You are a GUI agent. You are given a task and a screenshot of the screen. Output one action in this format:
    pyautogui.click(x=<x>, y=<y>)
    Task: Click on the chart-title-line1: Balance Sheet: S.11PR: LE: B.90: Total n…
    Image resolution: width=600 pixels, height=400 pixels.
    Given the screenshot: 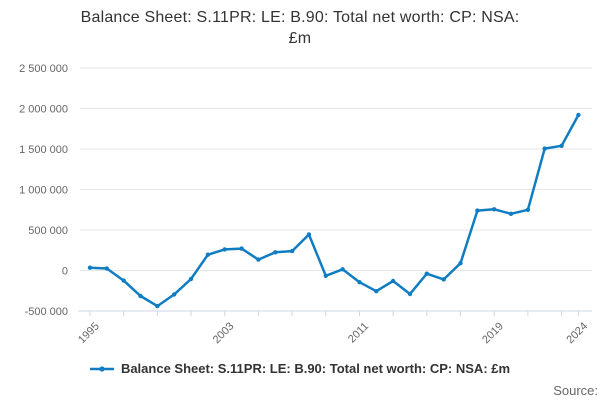 What is the action you would take?
    pyautogui.click(x=300, y=17)
    